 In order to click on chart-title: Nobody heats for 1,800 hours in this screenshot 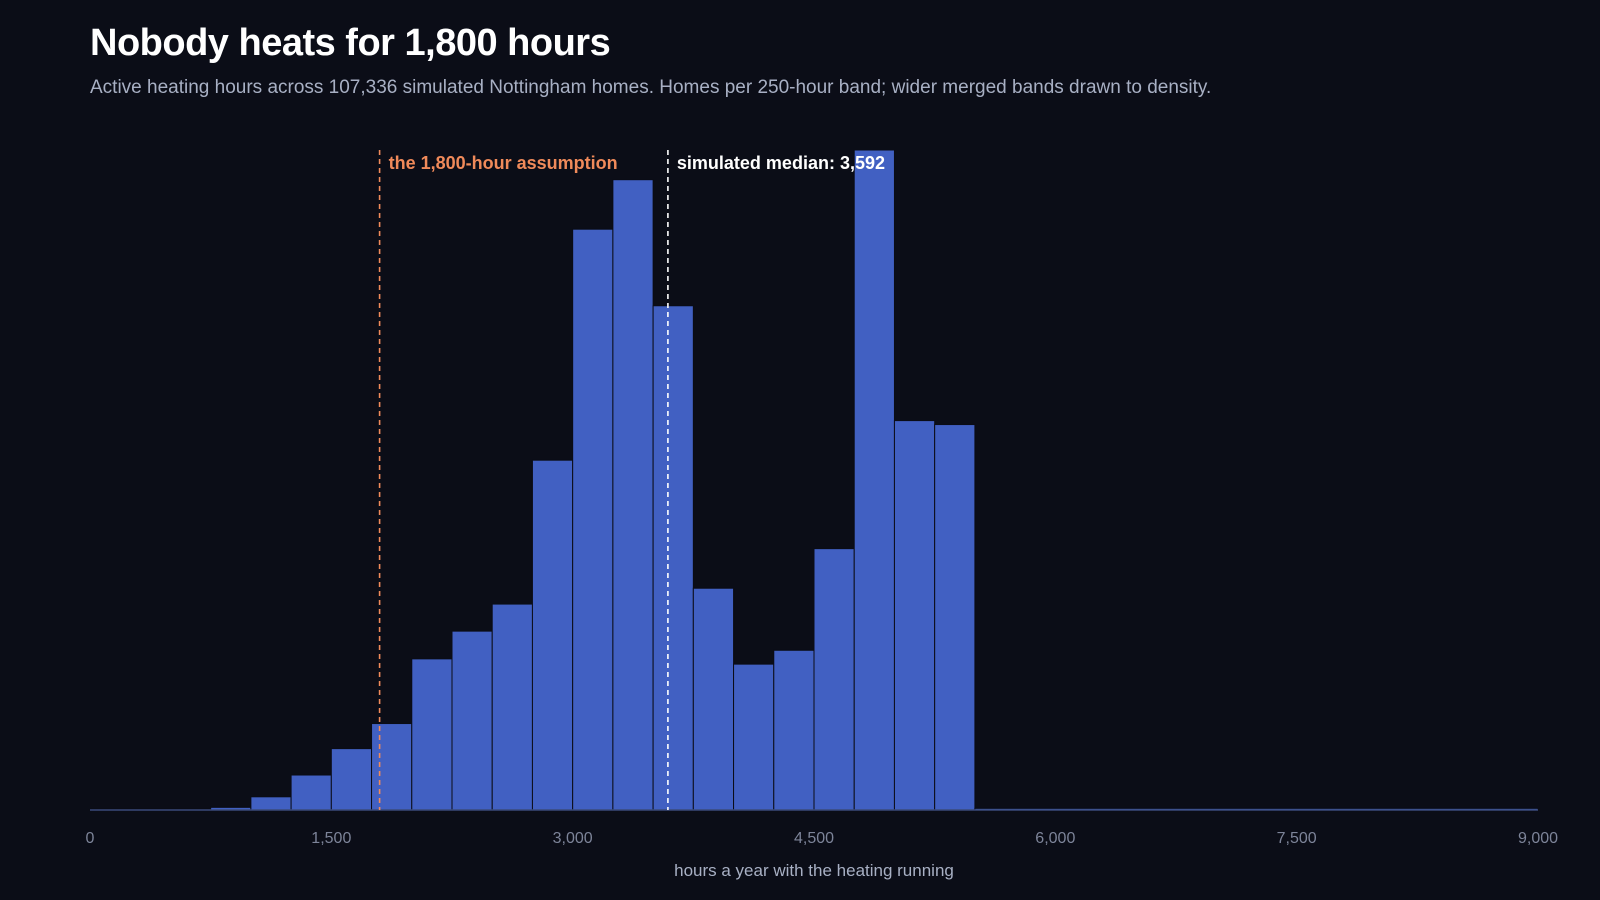, I will do `click(350, 43)`.